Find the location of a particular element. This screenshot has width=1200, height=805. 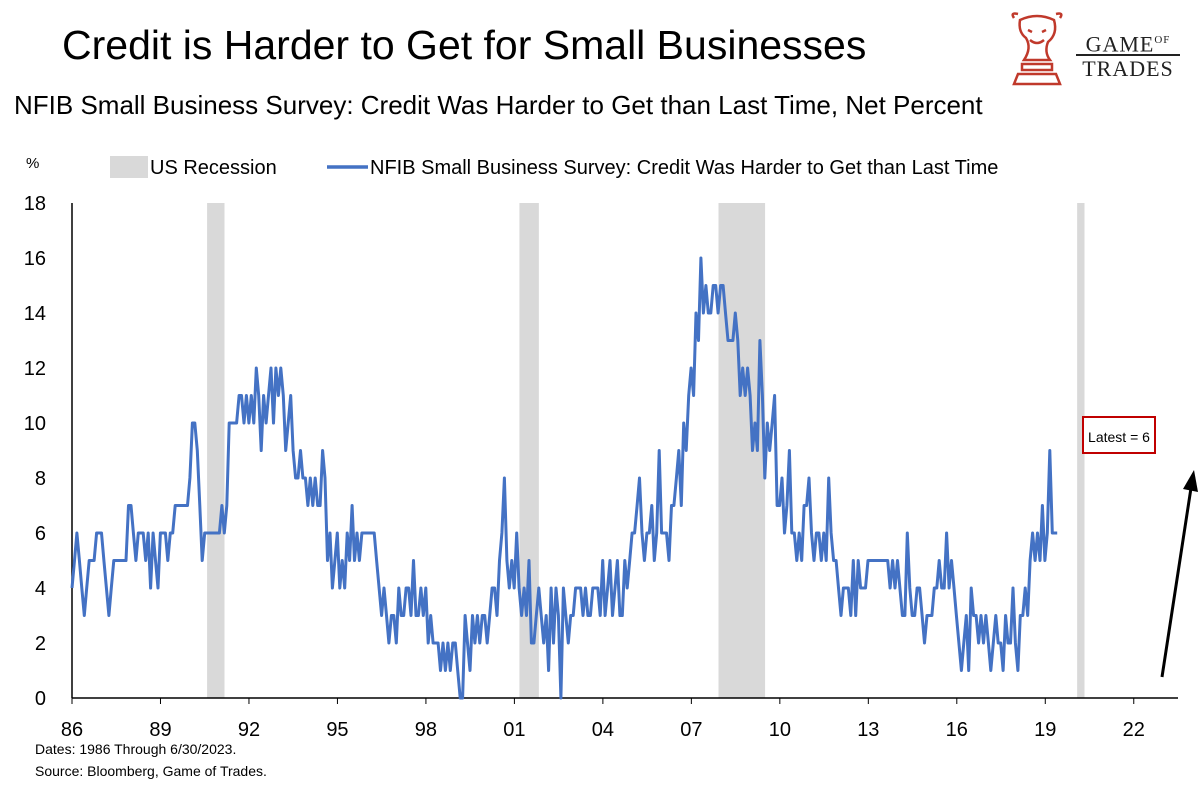

footer-source: Source: Bloomberg, Game of Trades. is located at coordinates (151, 771).